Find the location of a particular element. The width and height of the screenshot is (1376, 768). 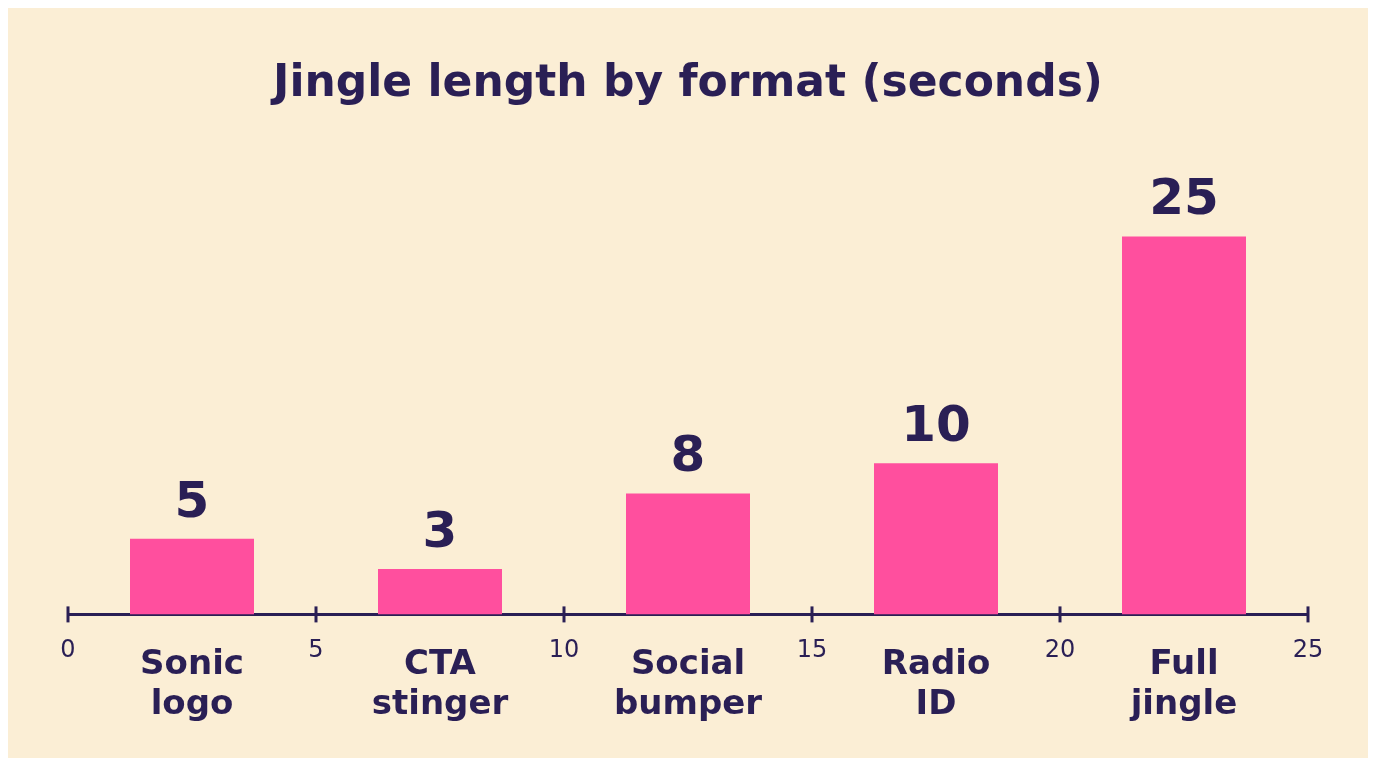

data-label: 5 is located at coordinates (192, 499).